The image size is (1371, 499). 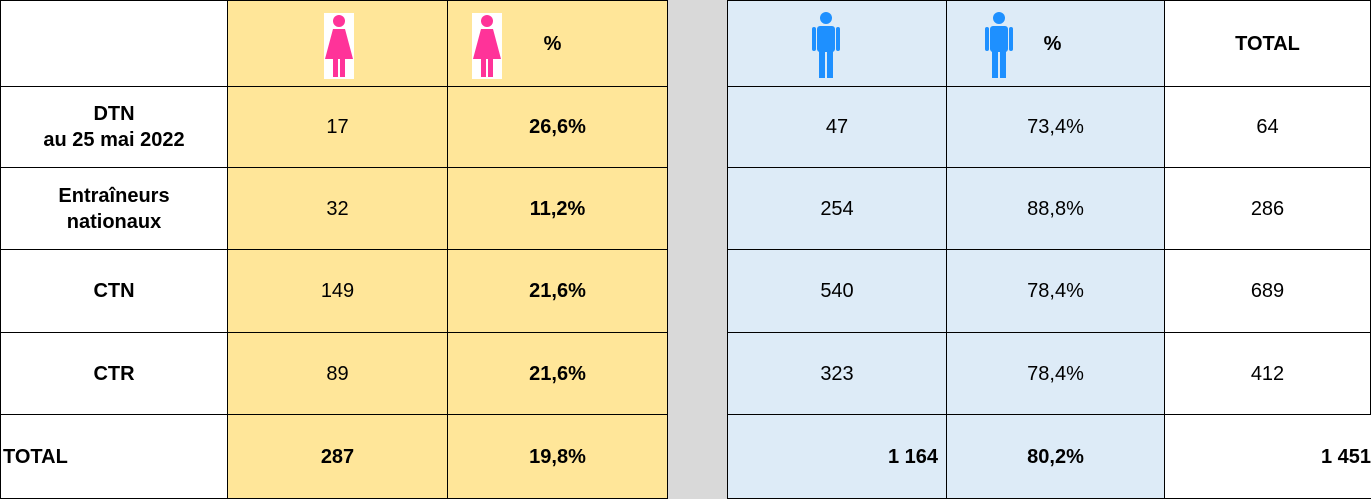 I want to click on women-count: 89, so click(x=338, y=374).